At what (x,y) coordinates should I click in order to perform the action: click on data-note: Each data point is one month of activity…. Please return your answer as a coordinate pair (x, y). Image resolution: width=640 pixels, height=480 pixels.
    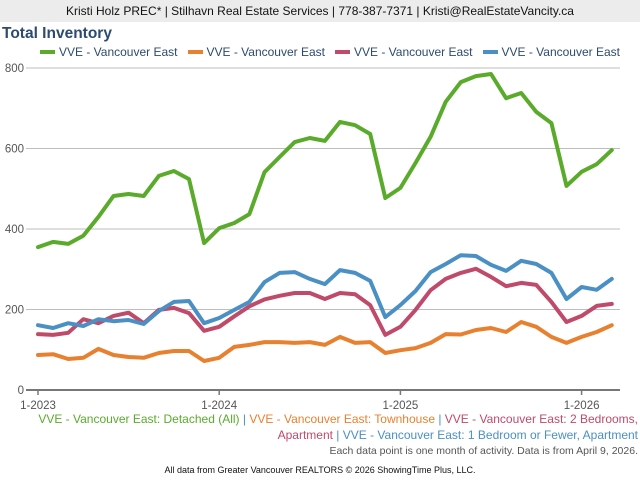
    Looking at the image, I should click on (483, 451).